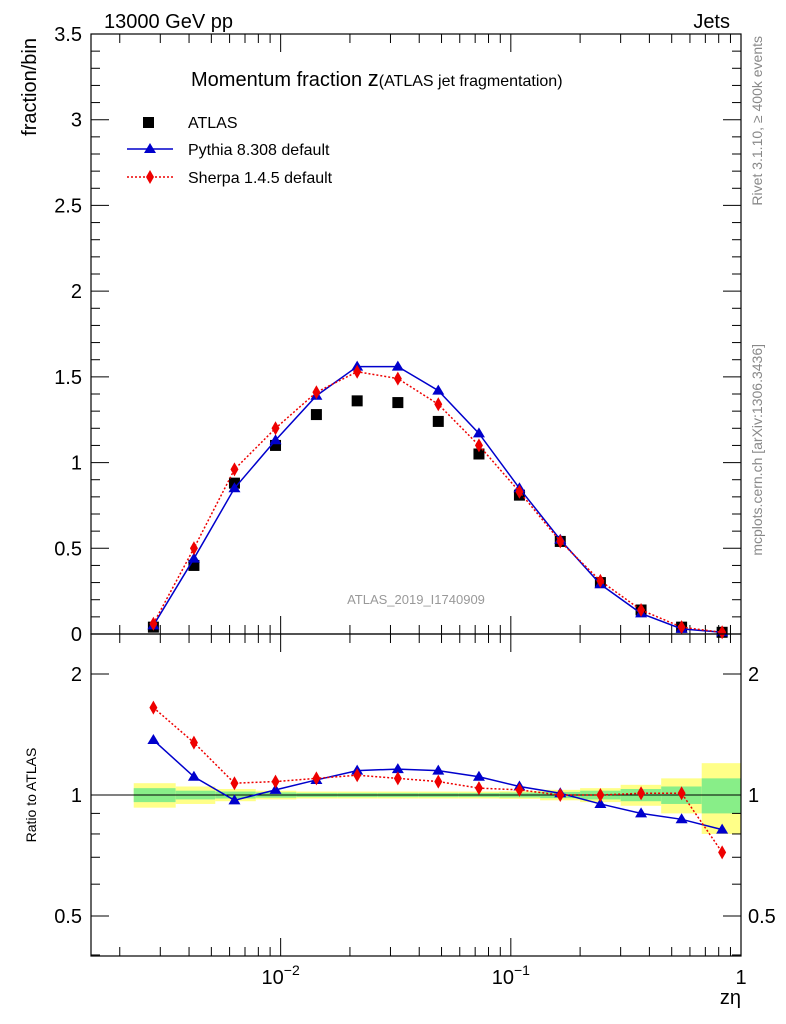 This screenshot has width=786, height=1024. Describe the element at coordinates (150, 148) in the screenshot. I see `legend-pythia-marker` at that location.